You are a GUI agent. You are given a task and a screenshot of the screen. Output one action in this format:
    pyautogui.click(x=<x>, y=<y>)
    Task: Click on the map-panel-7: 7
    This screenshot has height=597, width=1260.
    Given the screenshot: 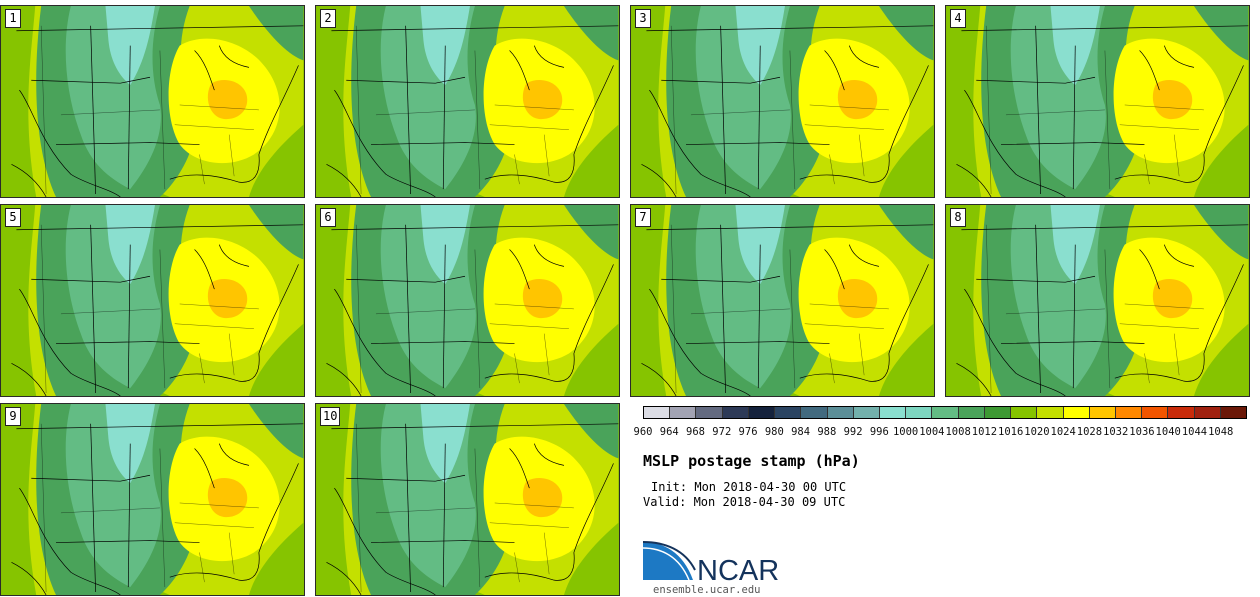 What is the action you would take?
    pyautogui.click(x=782, y=300)
    